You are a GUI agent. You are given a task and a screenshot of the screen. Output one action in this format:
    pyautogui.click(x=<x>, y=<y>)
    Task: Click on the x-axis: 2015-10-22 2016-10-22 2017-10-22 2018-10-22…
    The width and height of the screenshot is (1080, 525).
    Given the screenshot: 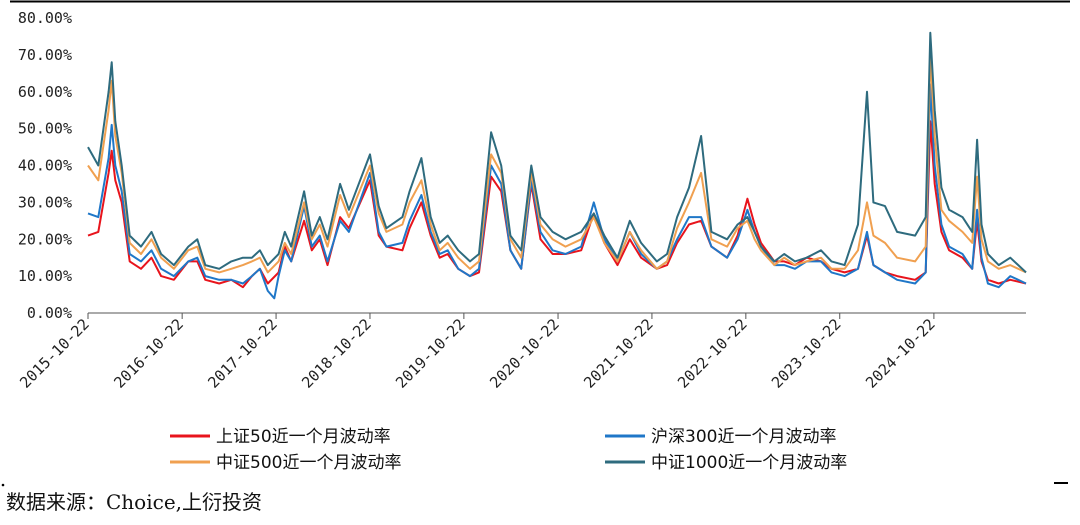 What is the action you would take?
    pyautogui.click(x=521, y=352)
    